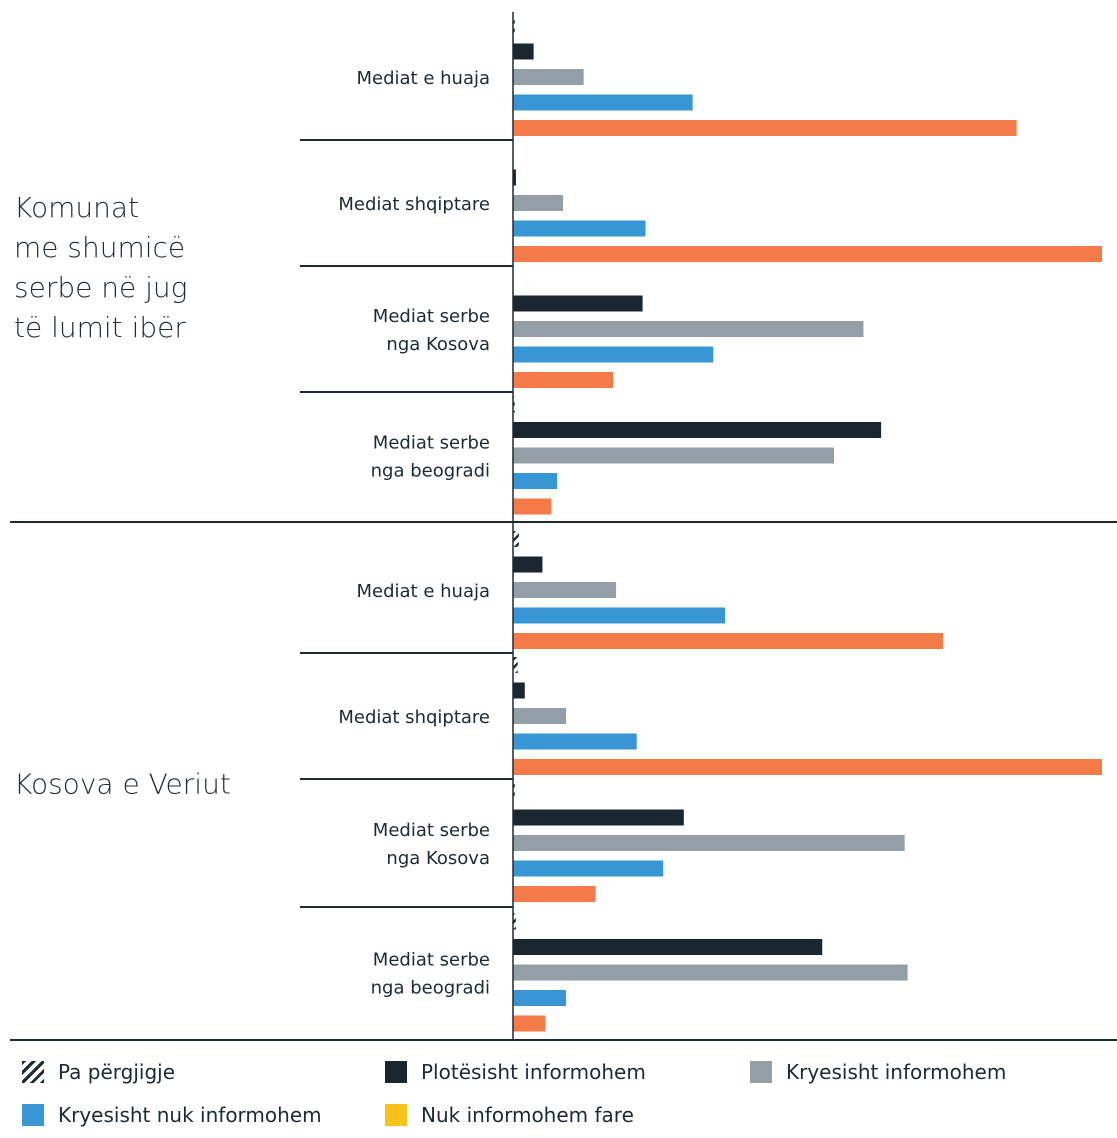 This screenshot has height=1138, width=1117. Describe the element at coordinates (896, 1072) in the screenshot. I see `legend-label: Kryesisht informohem` at that location.